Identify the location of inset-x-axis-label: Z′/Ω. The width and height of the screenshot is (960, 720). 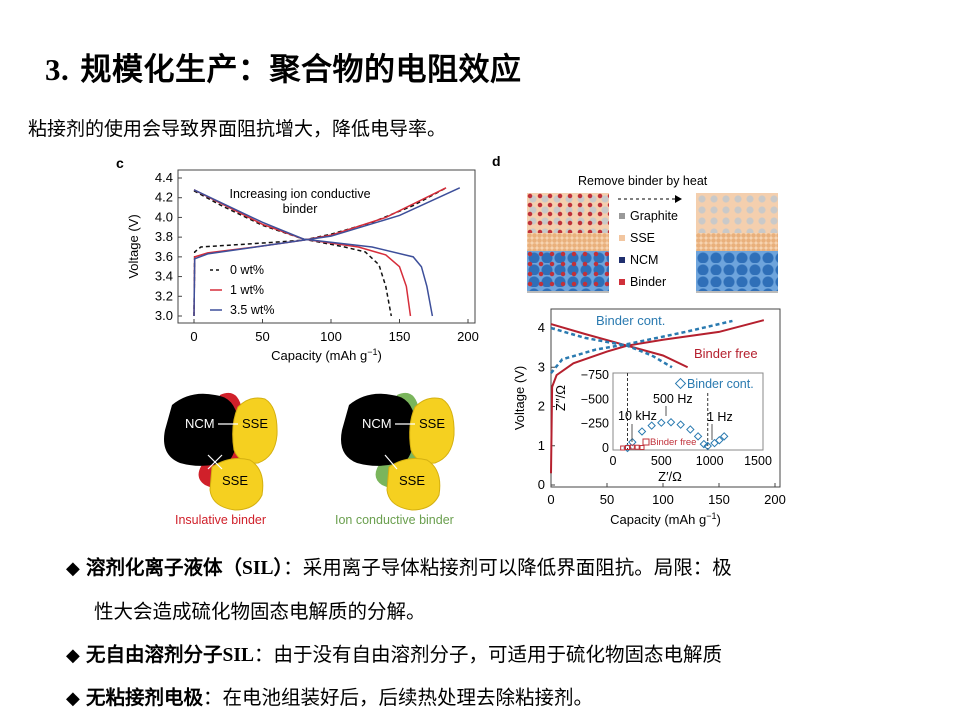
(670, 476).